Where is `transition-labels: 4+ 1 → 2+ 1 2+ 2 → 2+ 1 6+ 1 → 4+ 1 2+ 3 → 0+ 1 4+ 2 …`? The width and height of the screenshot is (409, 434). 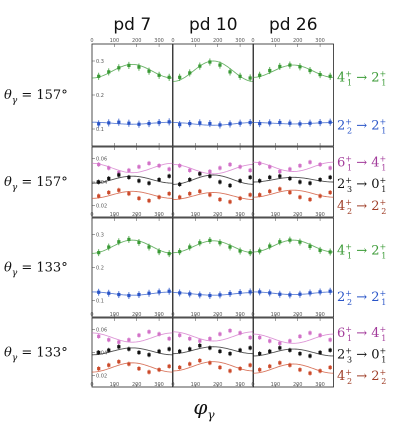
transition-labels: 4+ 1 → 2+ 1 2+ 2 → 2+ 1 6+ 1 → 4+ 1 2+ 3 → 0+ 1 4+ 2 … is located at coordinates (361, 228).